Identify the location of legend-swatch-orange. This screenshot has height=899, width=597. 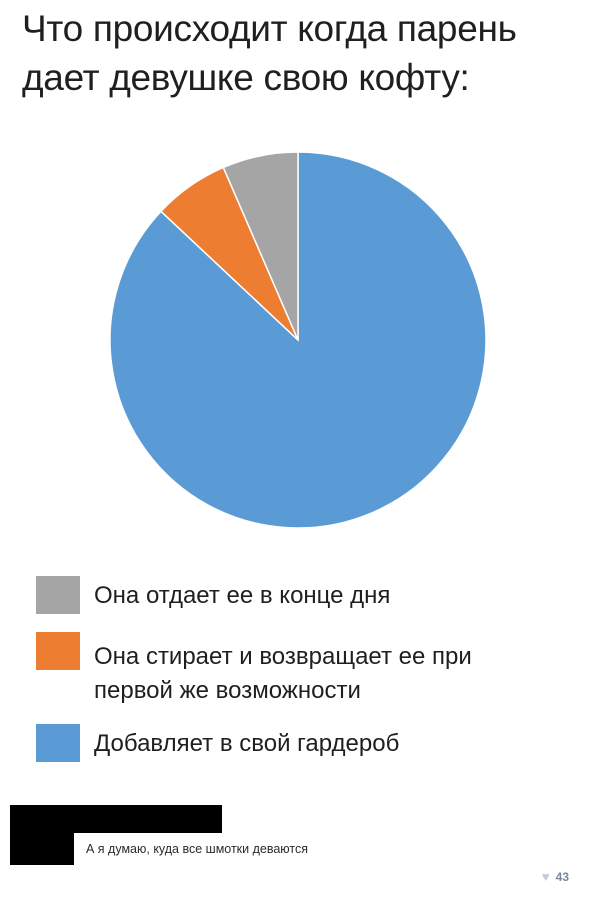
(58, 651).